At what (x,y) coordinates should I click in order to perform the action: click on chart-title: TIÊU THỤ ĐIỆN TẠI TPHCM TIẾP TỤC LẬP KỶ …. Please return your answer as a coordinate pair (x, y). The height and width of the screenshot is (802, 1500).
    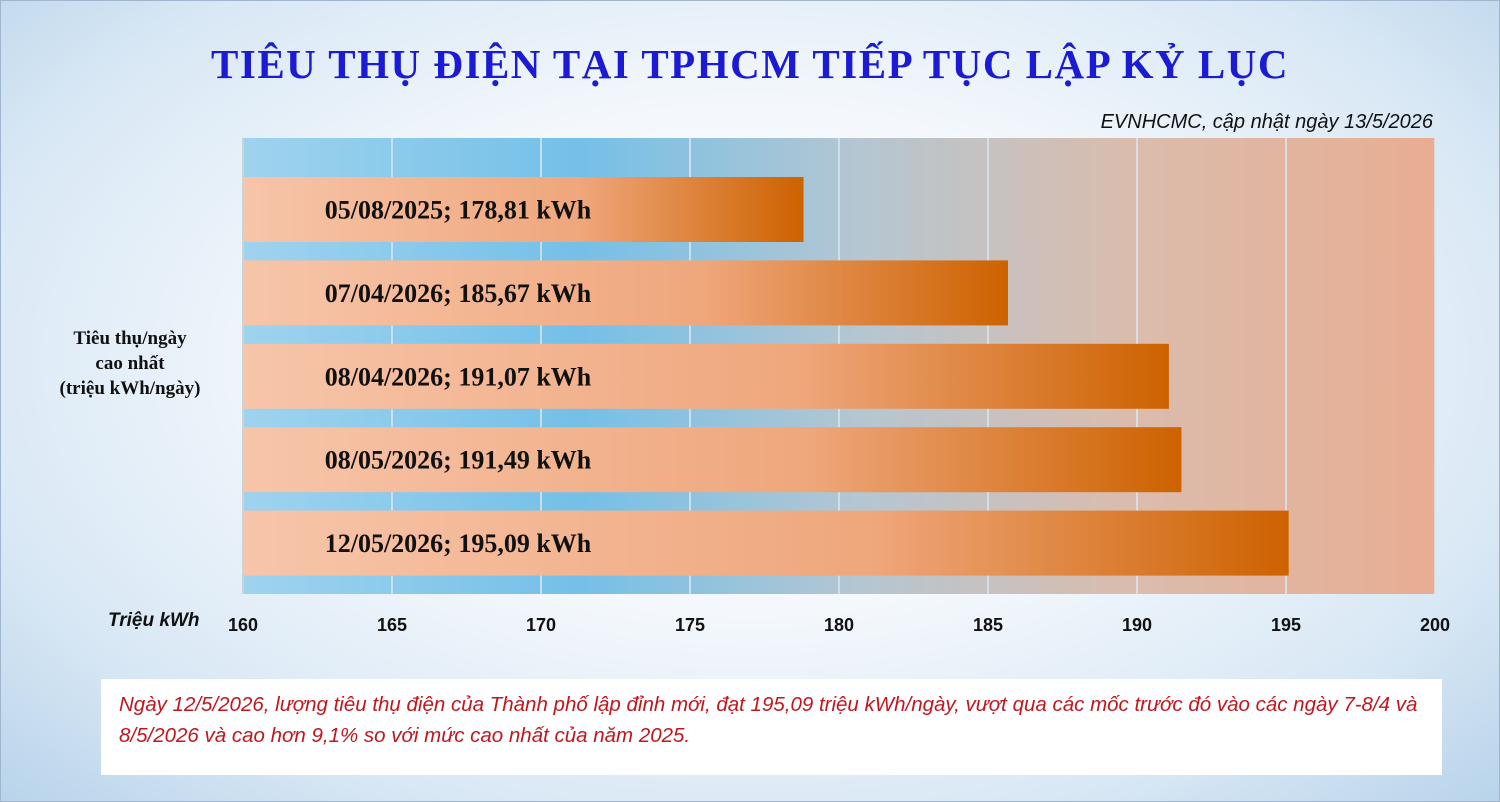
    Looking at the image, I should click on (750, 64).